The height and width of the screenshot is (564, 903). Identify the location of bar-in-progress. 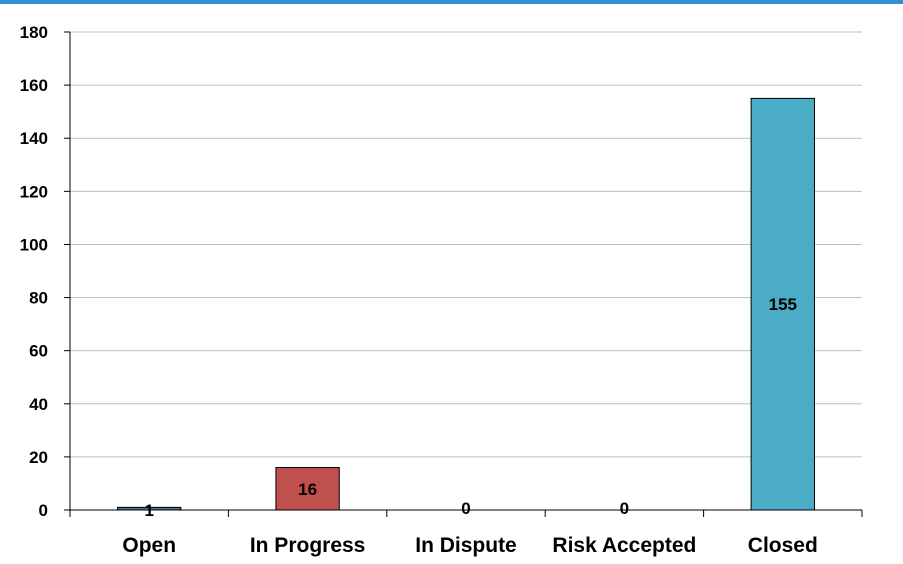
(307, 489).